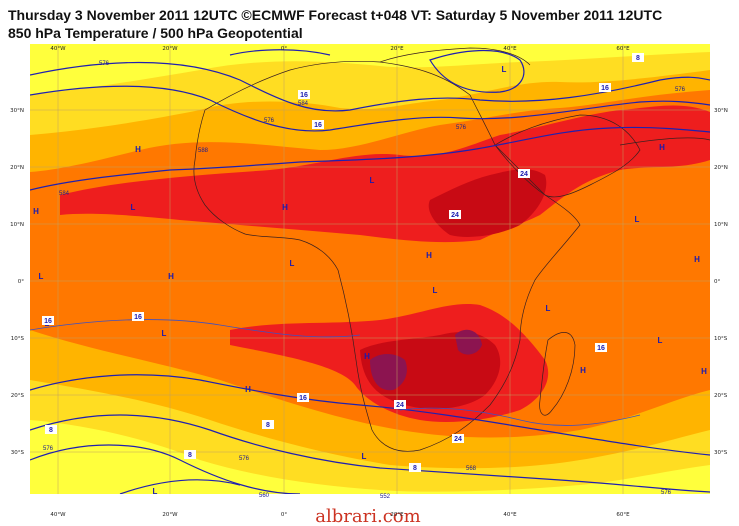 This screenshot has height=526, width=739. I want to click on geopotential-value-label: 584, so click(64, 194).